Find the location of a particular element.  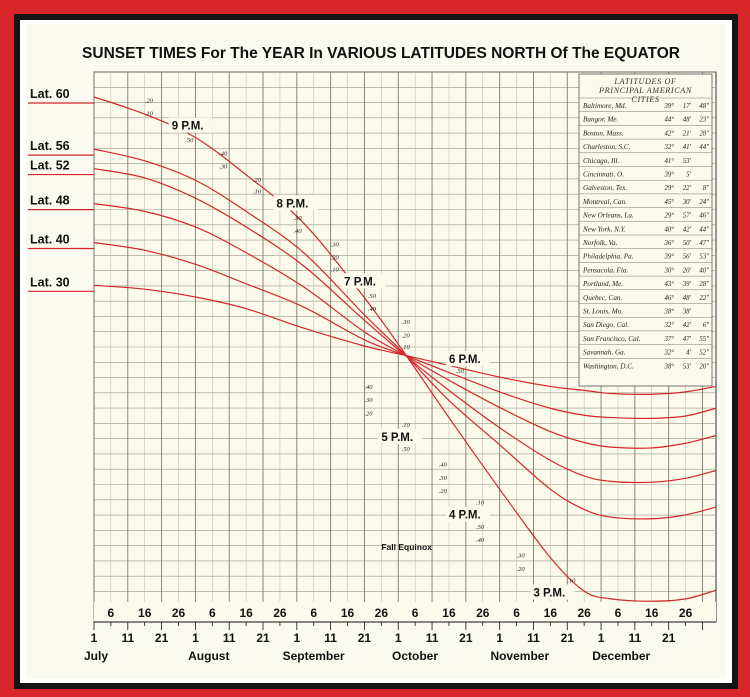

series-label: Lat. 48 is located at coordinates (50, 201).